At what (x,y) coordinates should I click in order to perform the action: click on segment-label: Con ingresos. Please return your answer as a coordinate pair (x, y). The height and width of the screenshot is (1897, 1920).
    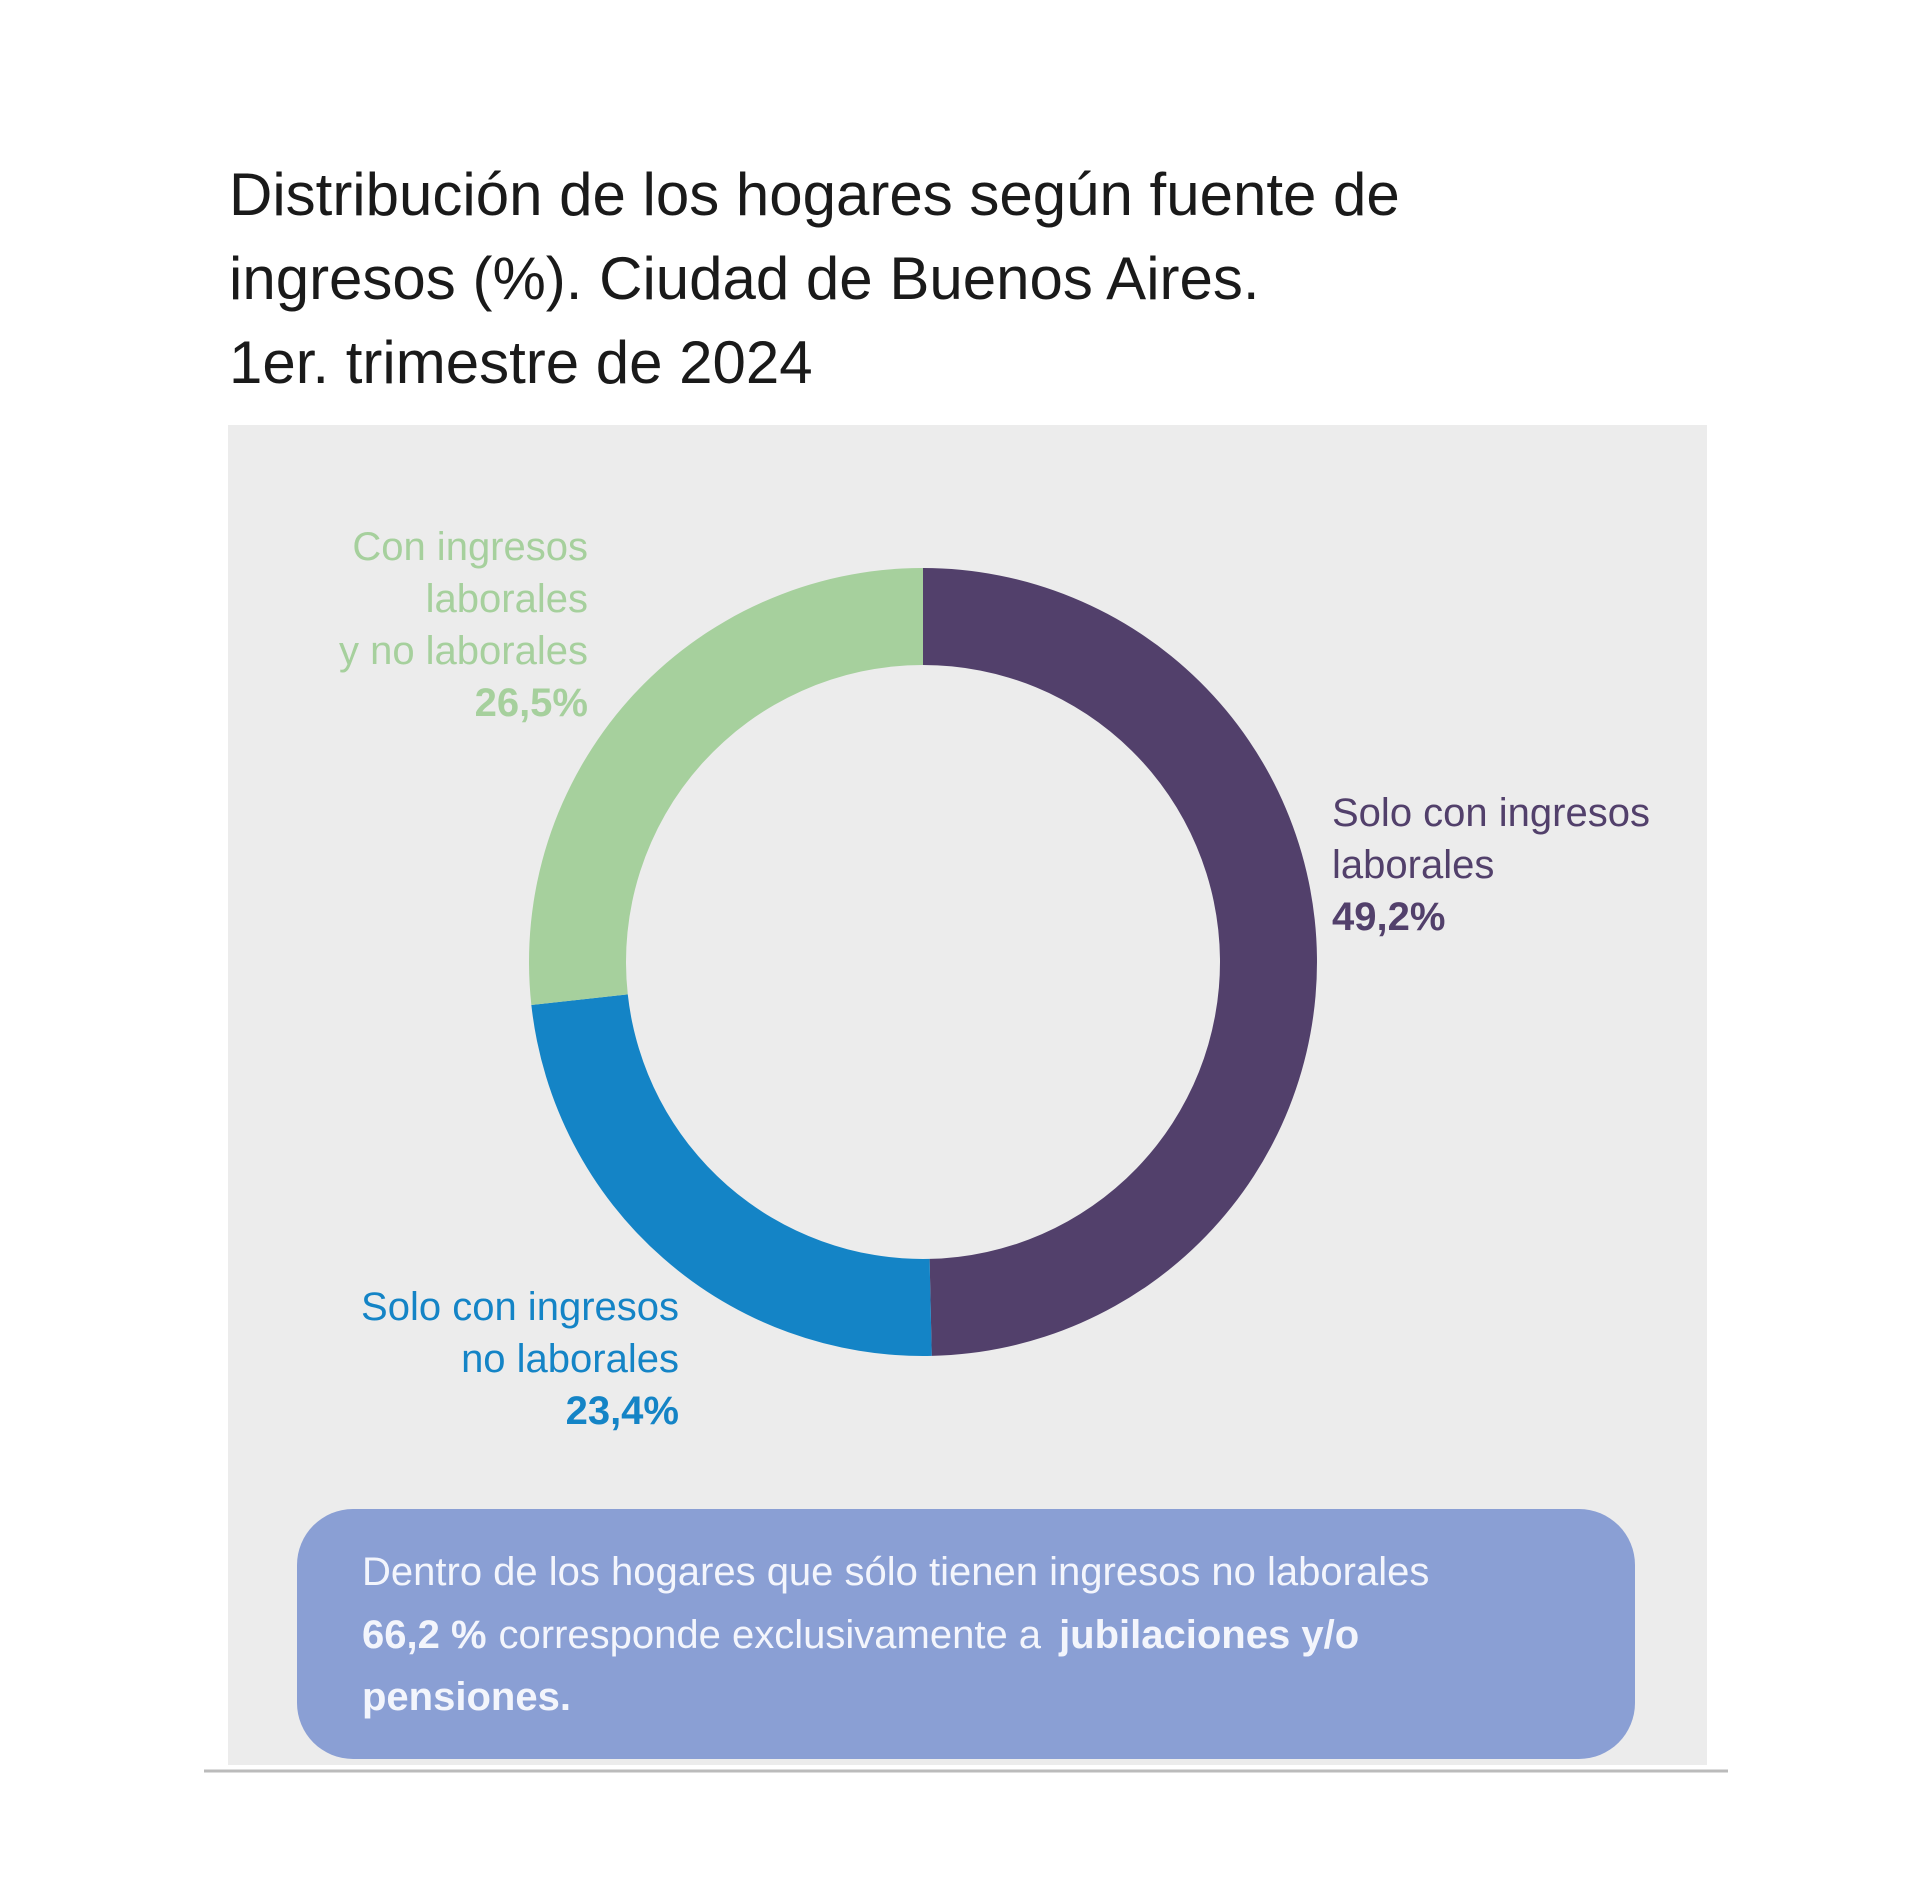
    Looking at the image, I should click on (470, 547).